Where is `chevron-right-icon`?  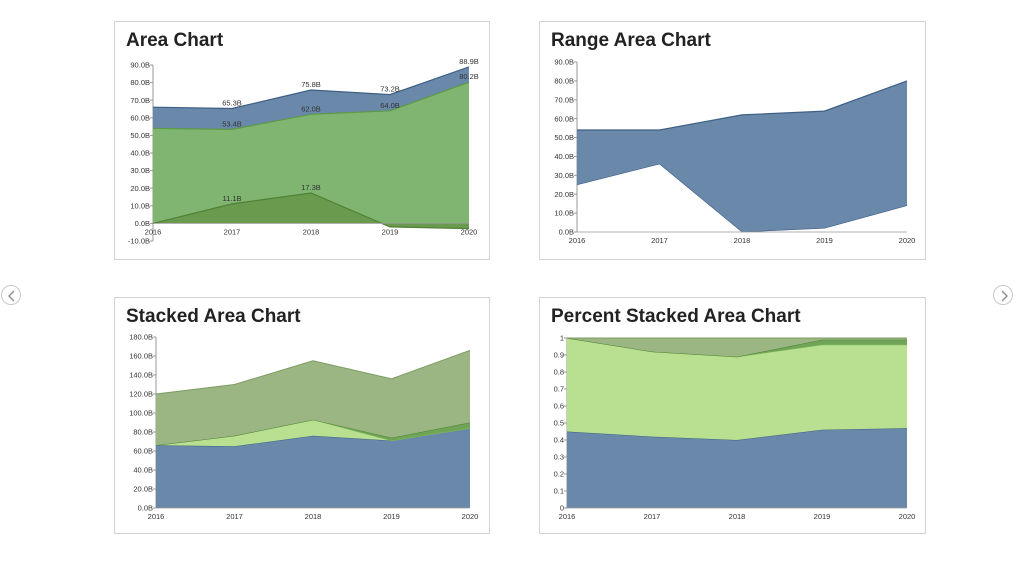
chevron-right-icon is located at coordinates (1004, 296).